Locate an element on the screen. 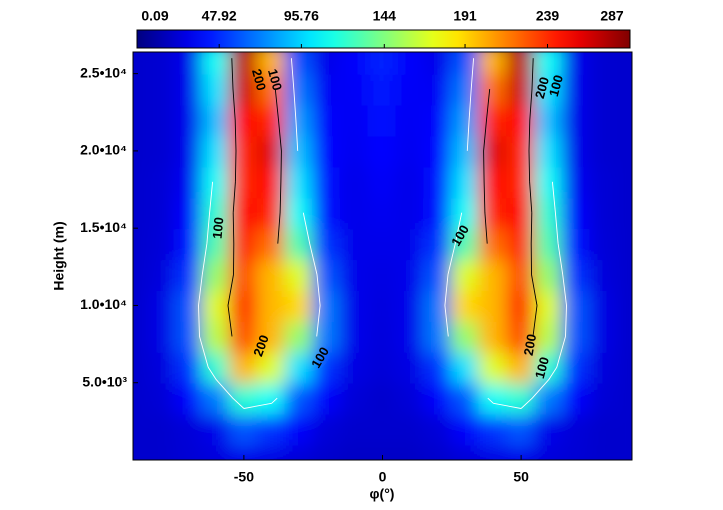  colorbar-tick-label: 287 is located at coordinates (612, 16).